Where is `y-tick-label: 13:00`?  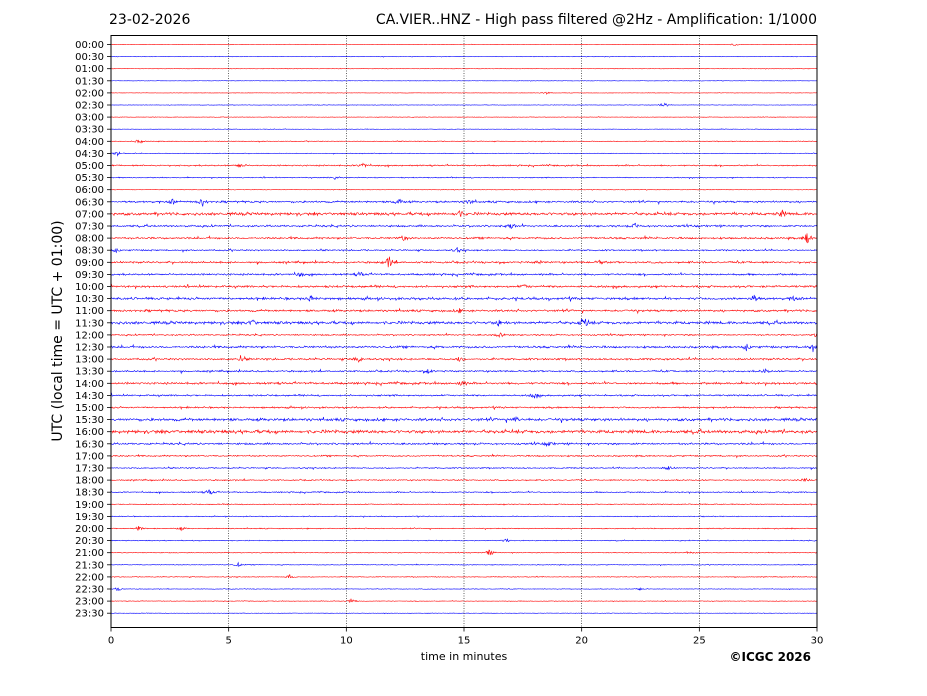
y-tick-label: 13:00 is located at coordinates (89, 360).